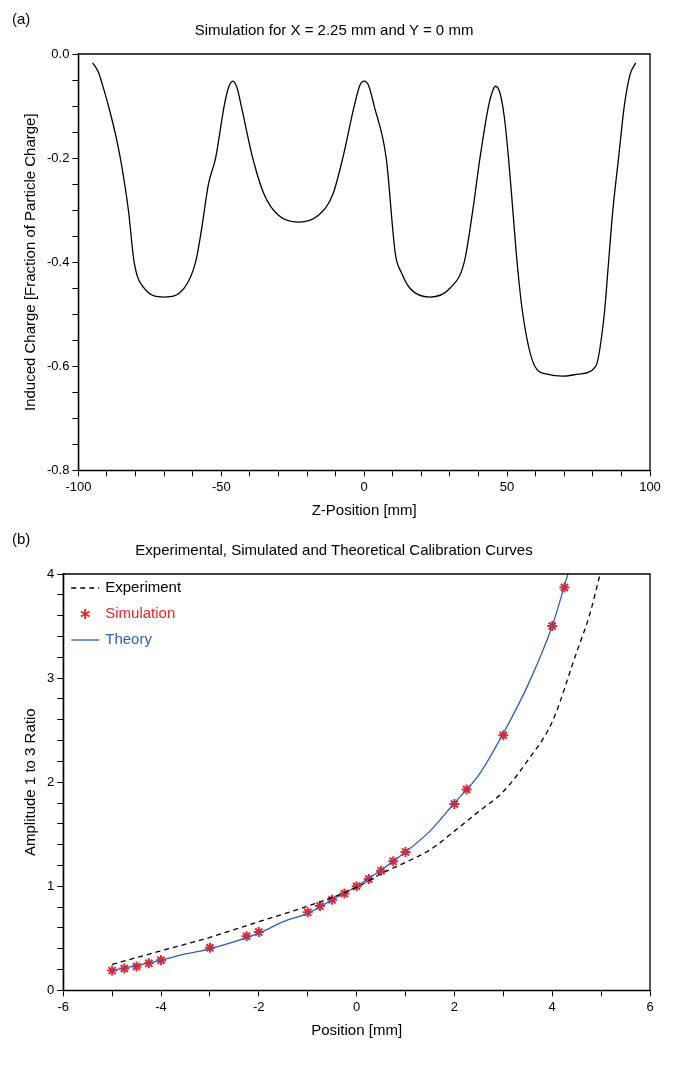 This screenshot has height=1074, width=678. I want to click on x-tick-label: -100, so click(78, 486).